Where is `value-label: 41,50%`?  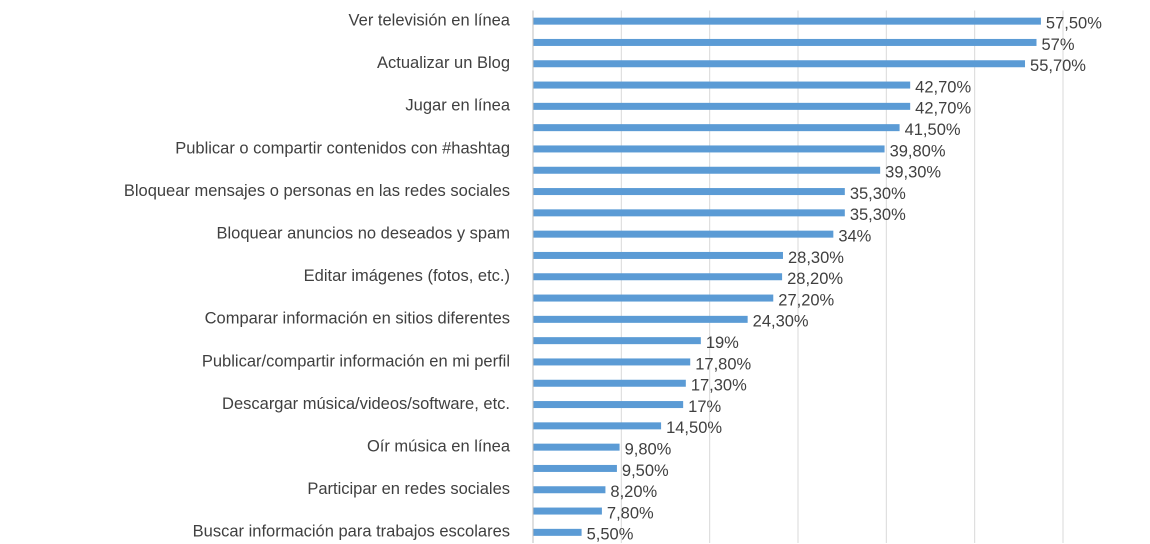
value-label: 41,50% is located at coordinates (933, 130).